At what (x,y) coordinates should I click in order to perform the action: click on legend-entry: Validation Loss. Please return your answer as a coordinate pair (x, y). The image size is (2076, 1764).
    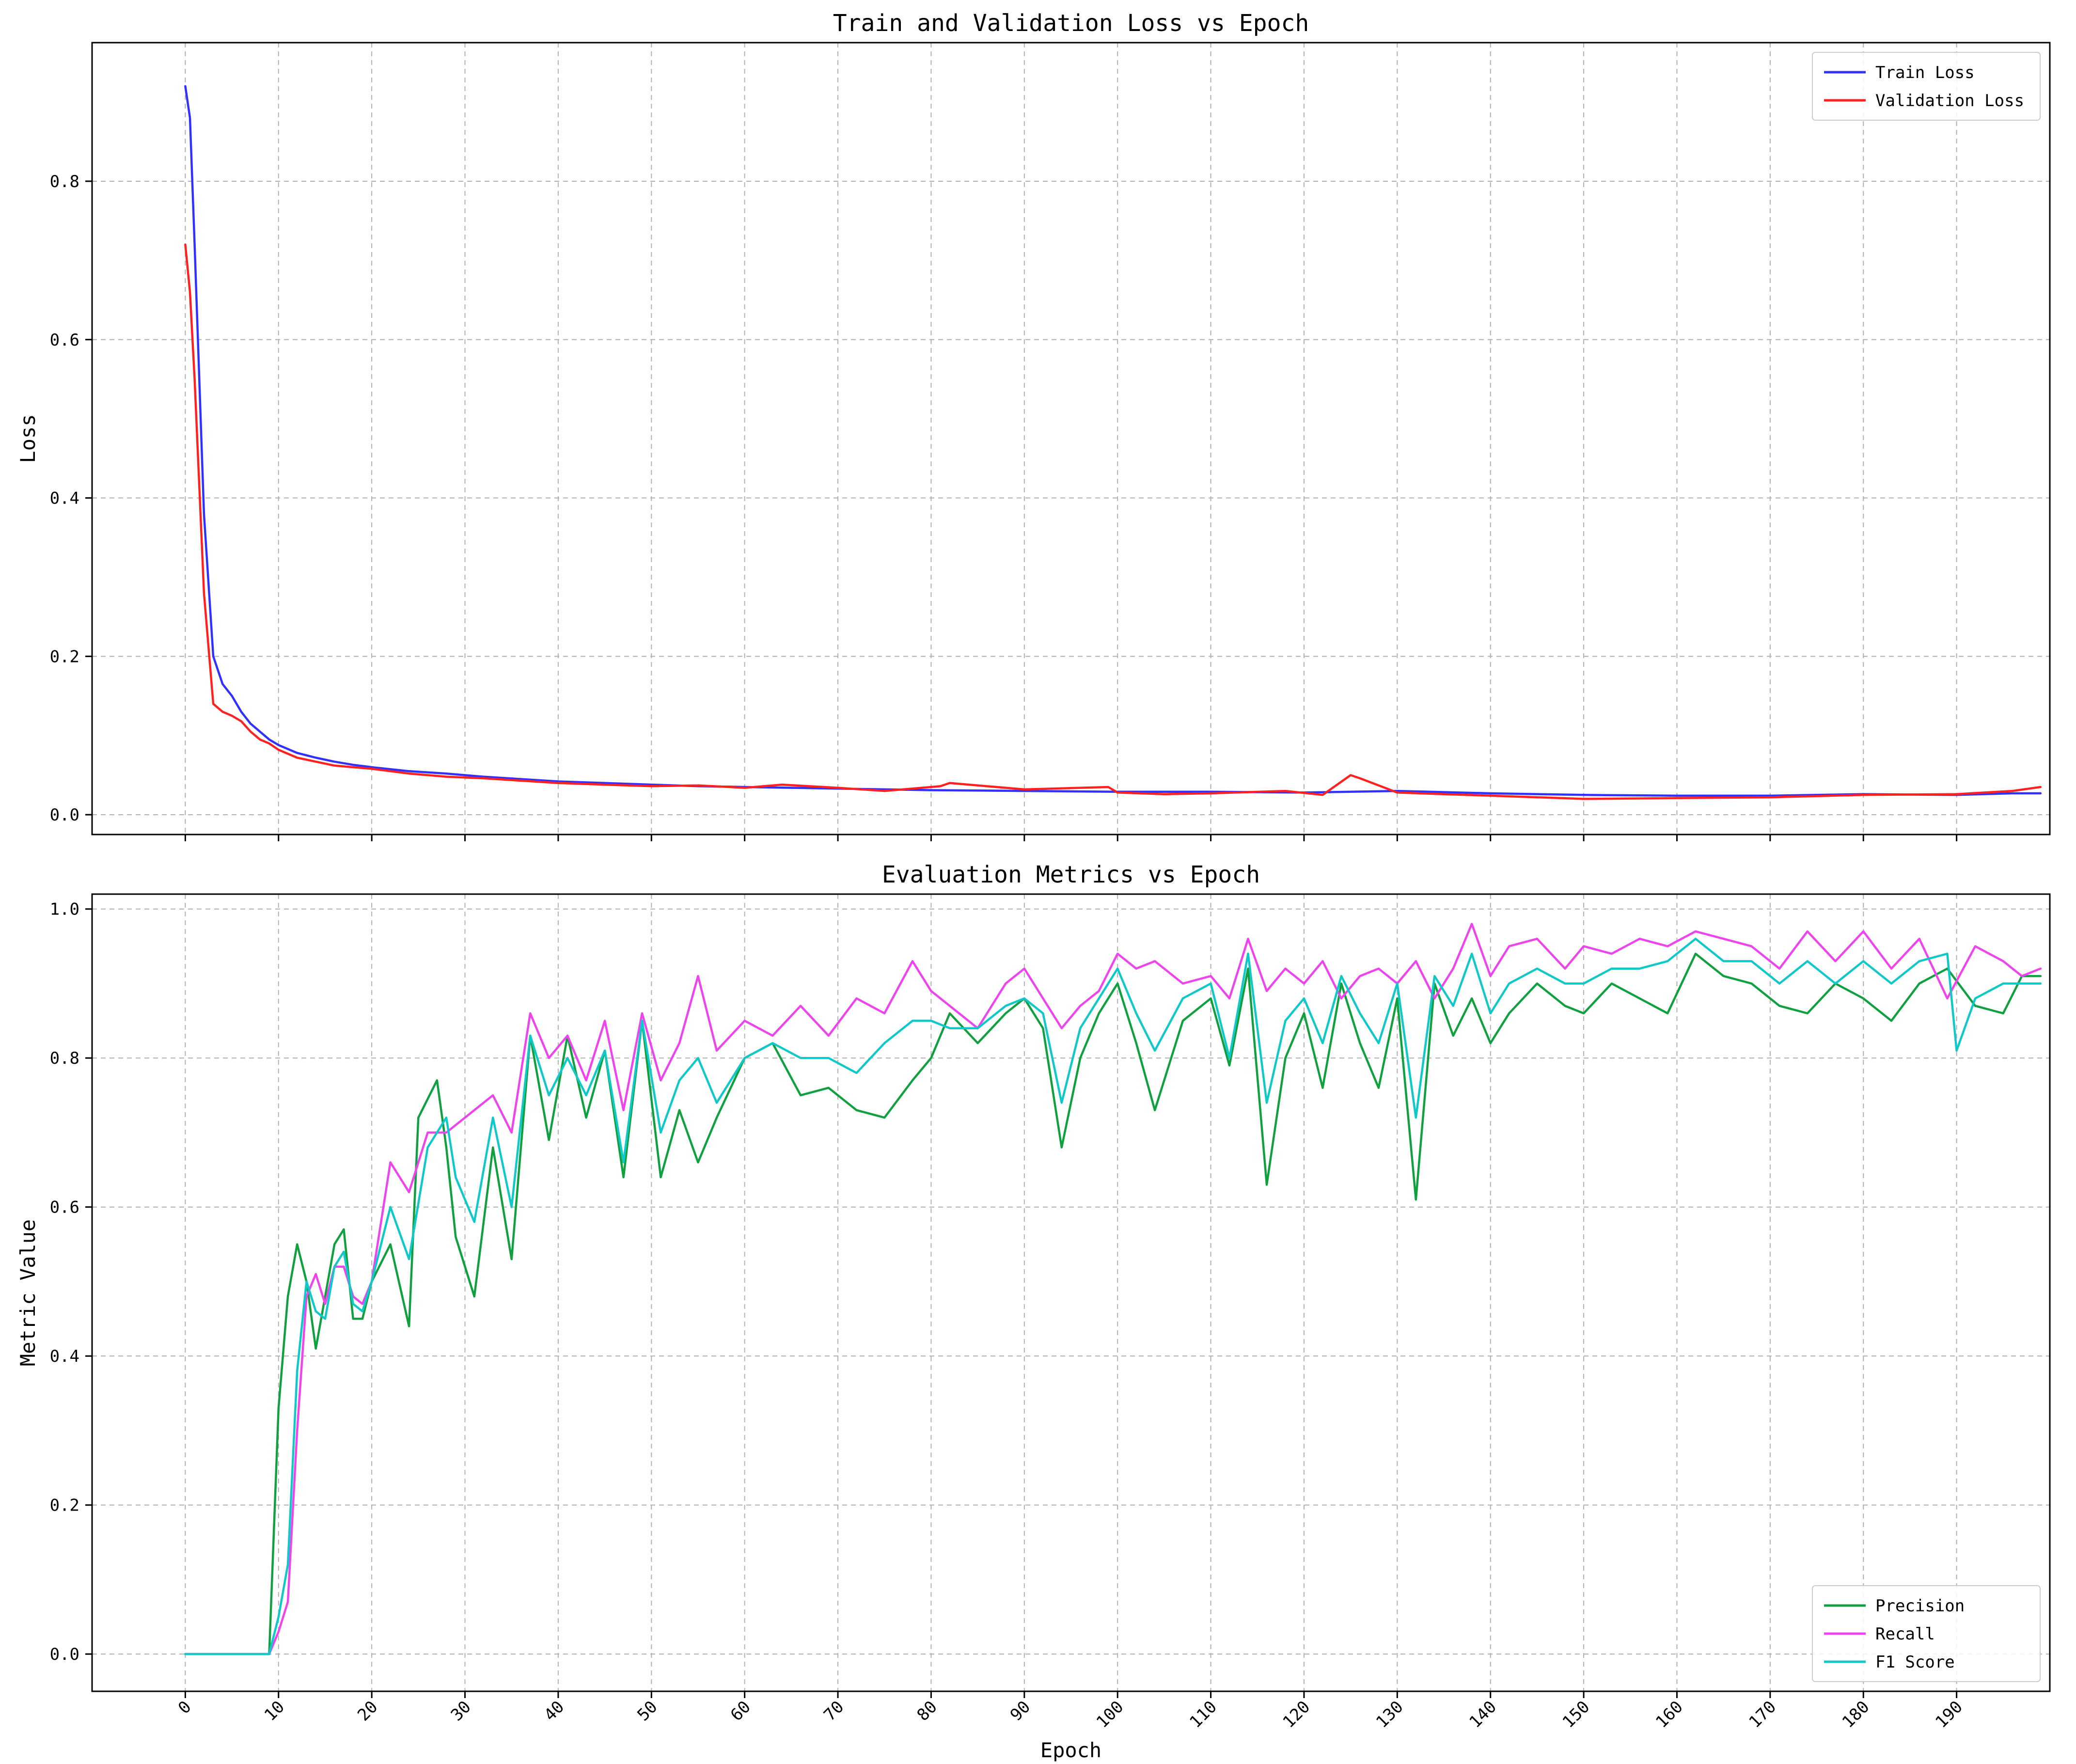
    Looking at the image, I should click on (1949, 101).